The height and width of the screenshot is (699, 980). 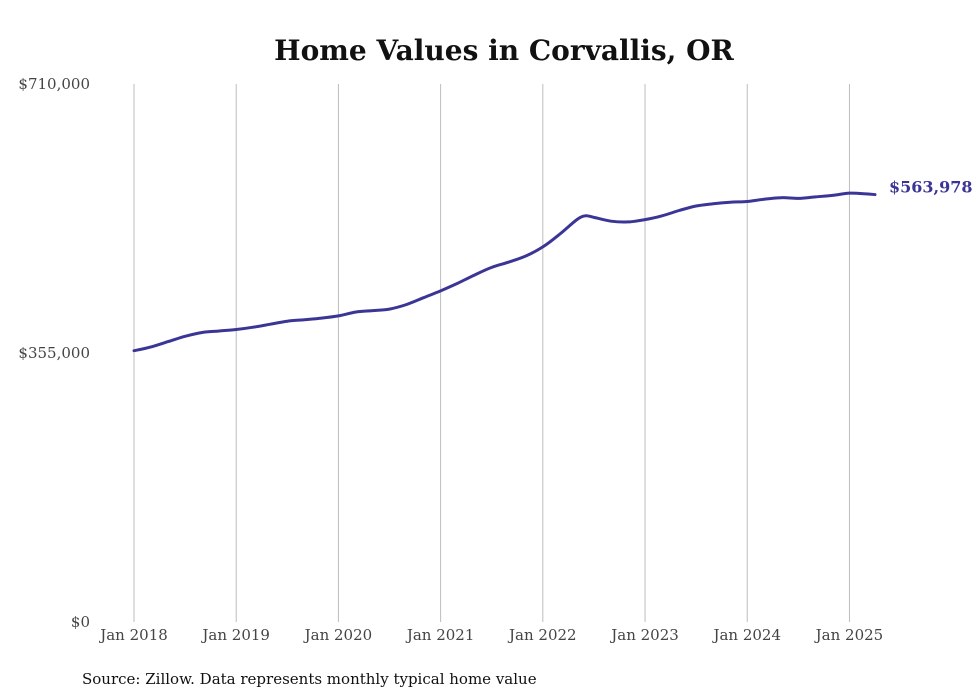 What do you see at coordinates (504, 50) in the screenshot?
I see `chart-title: Home Values in Corvallis, OR` at bounding box center [504, 50].